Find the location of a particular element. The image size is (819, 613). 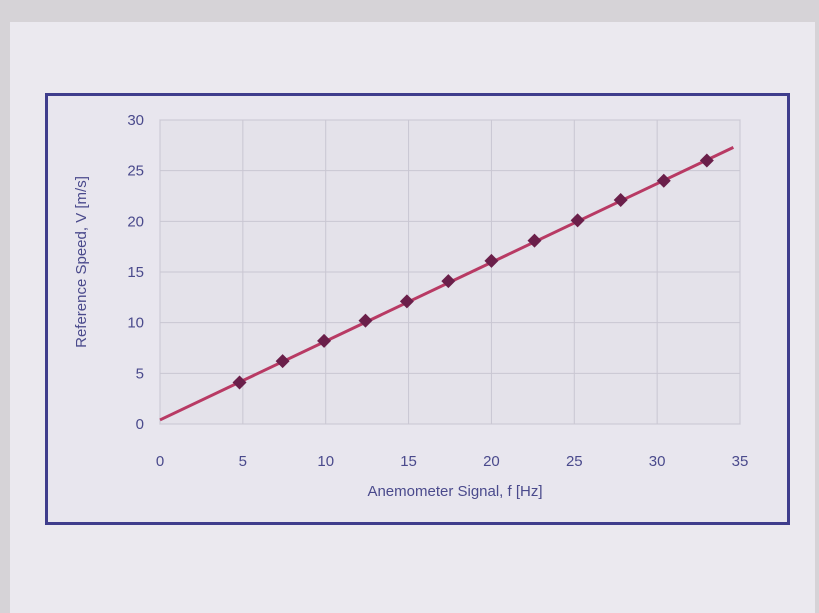

x-tick-label: 15 is located at coordinates (408, 461).